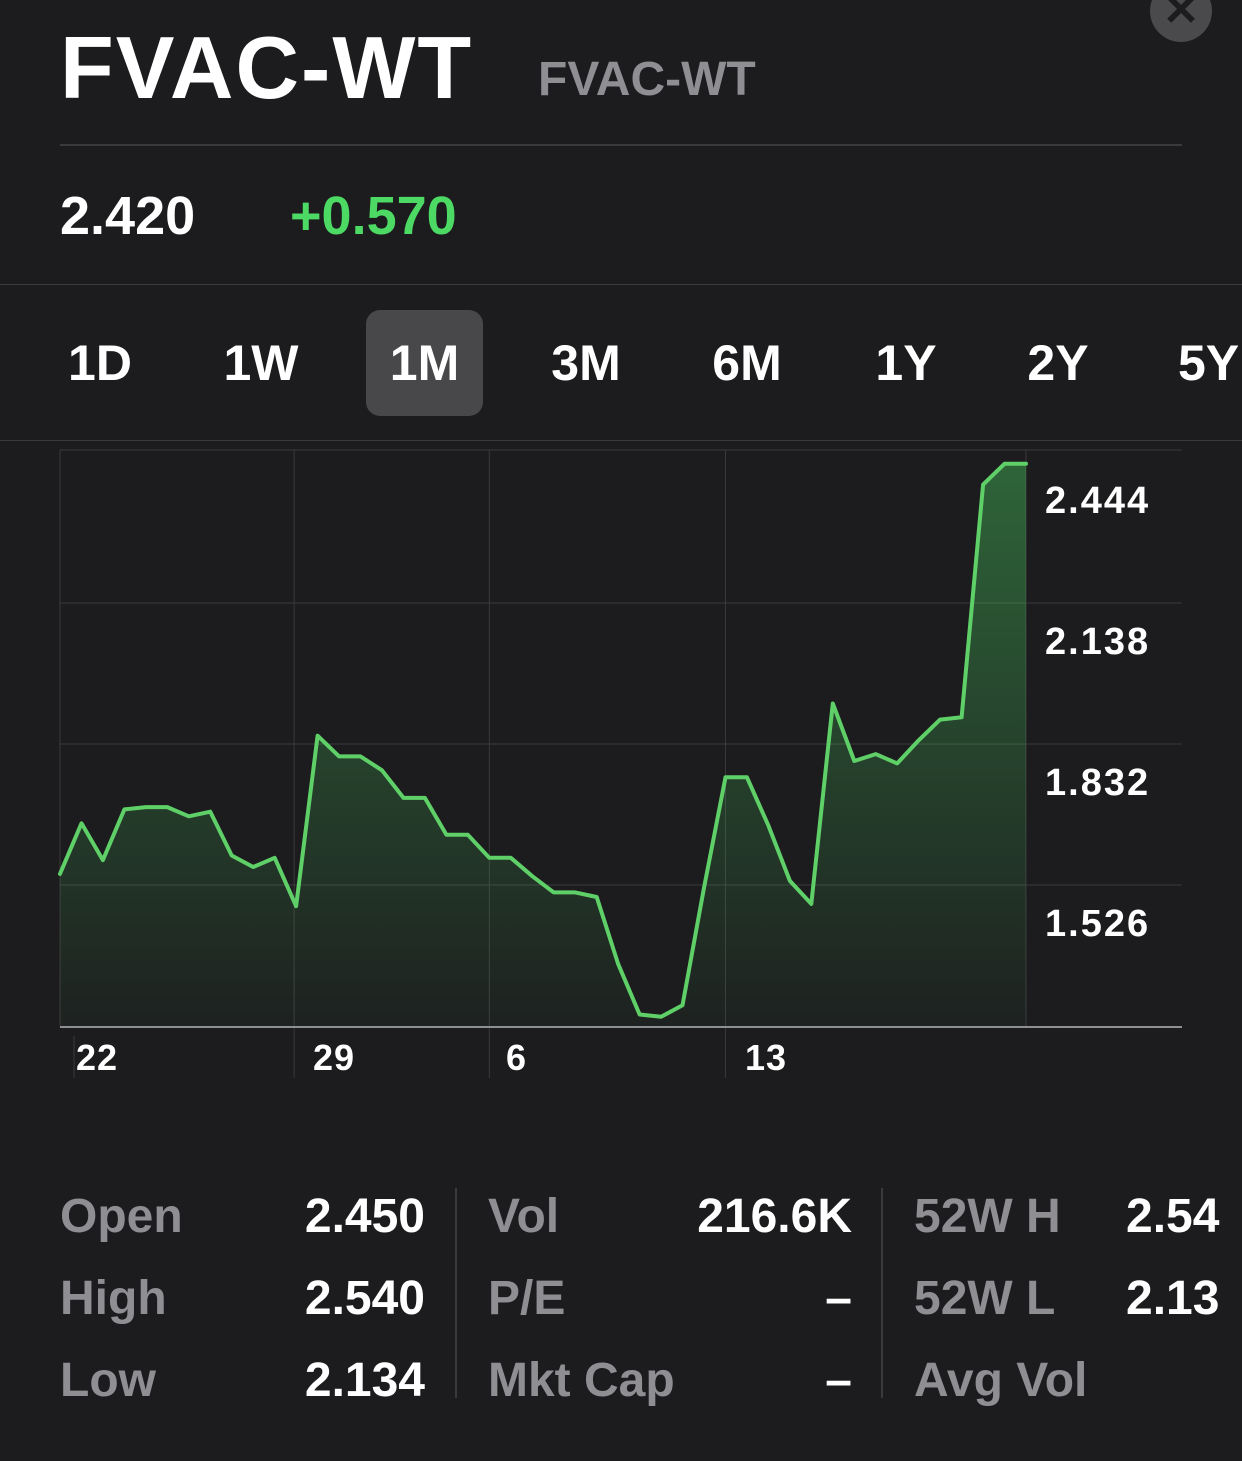  I want to click on close-button: ✕, so click(1181, 21).